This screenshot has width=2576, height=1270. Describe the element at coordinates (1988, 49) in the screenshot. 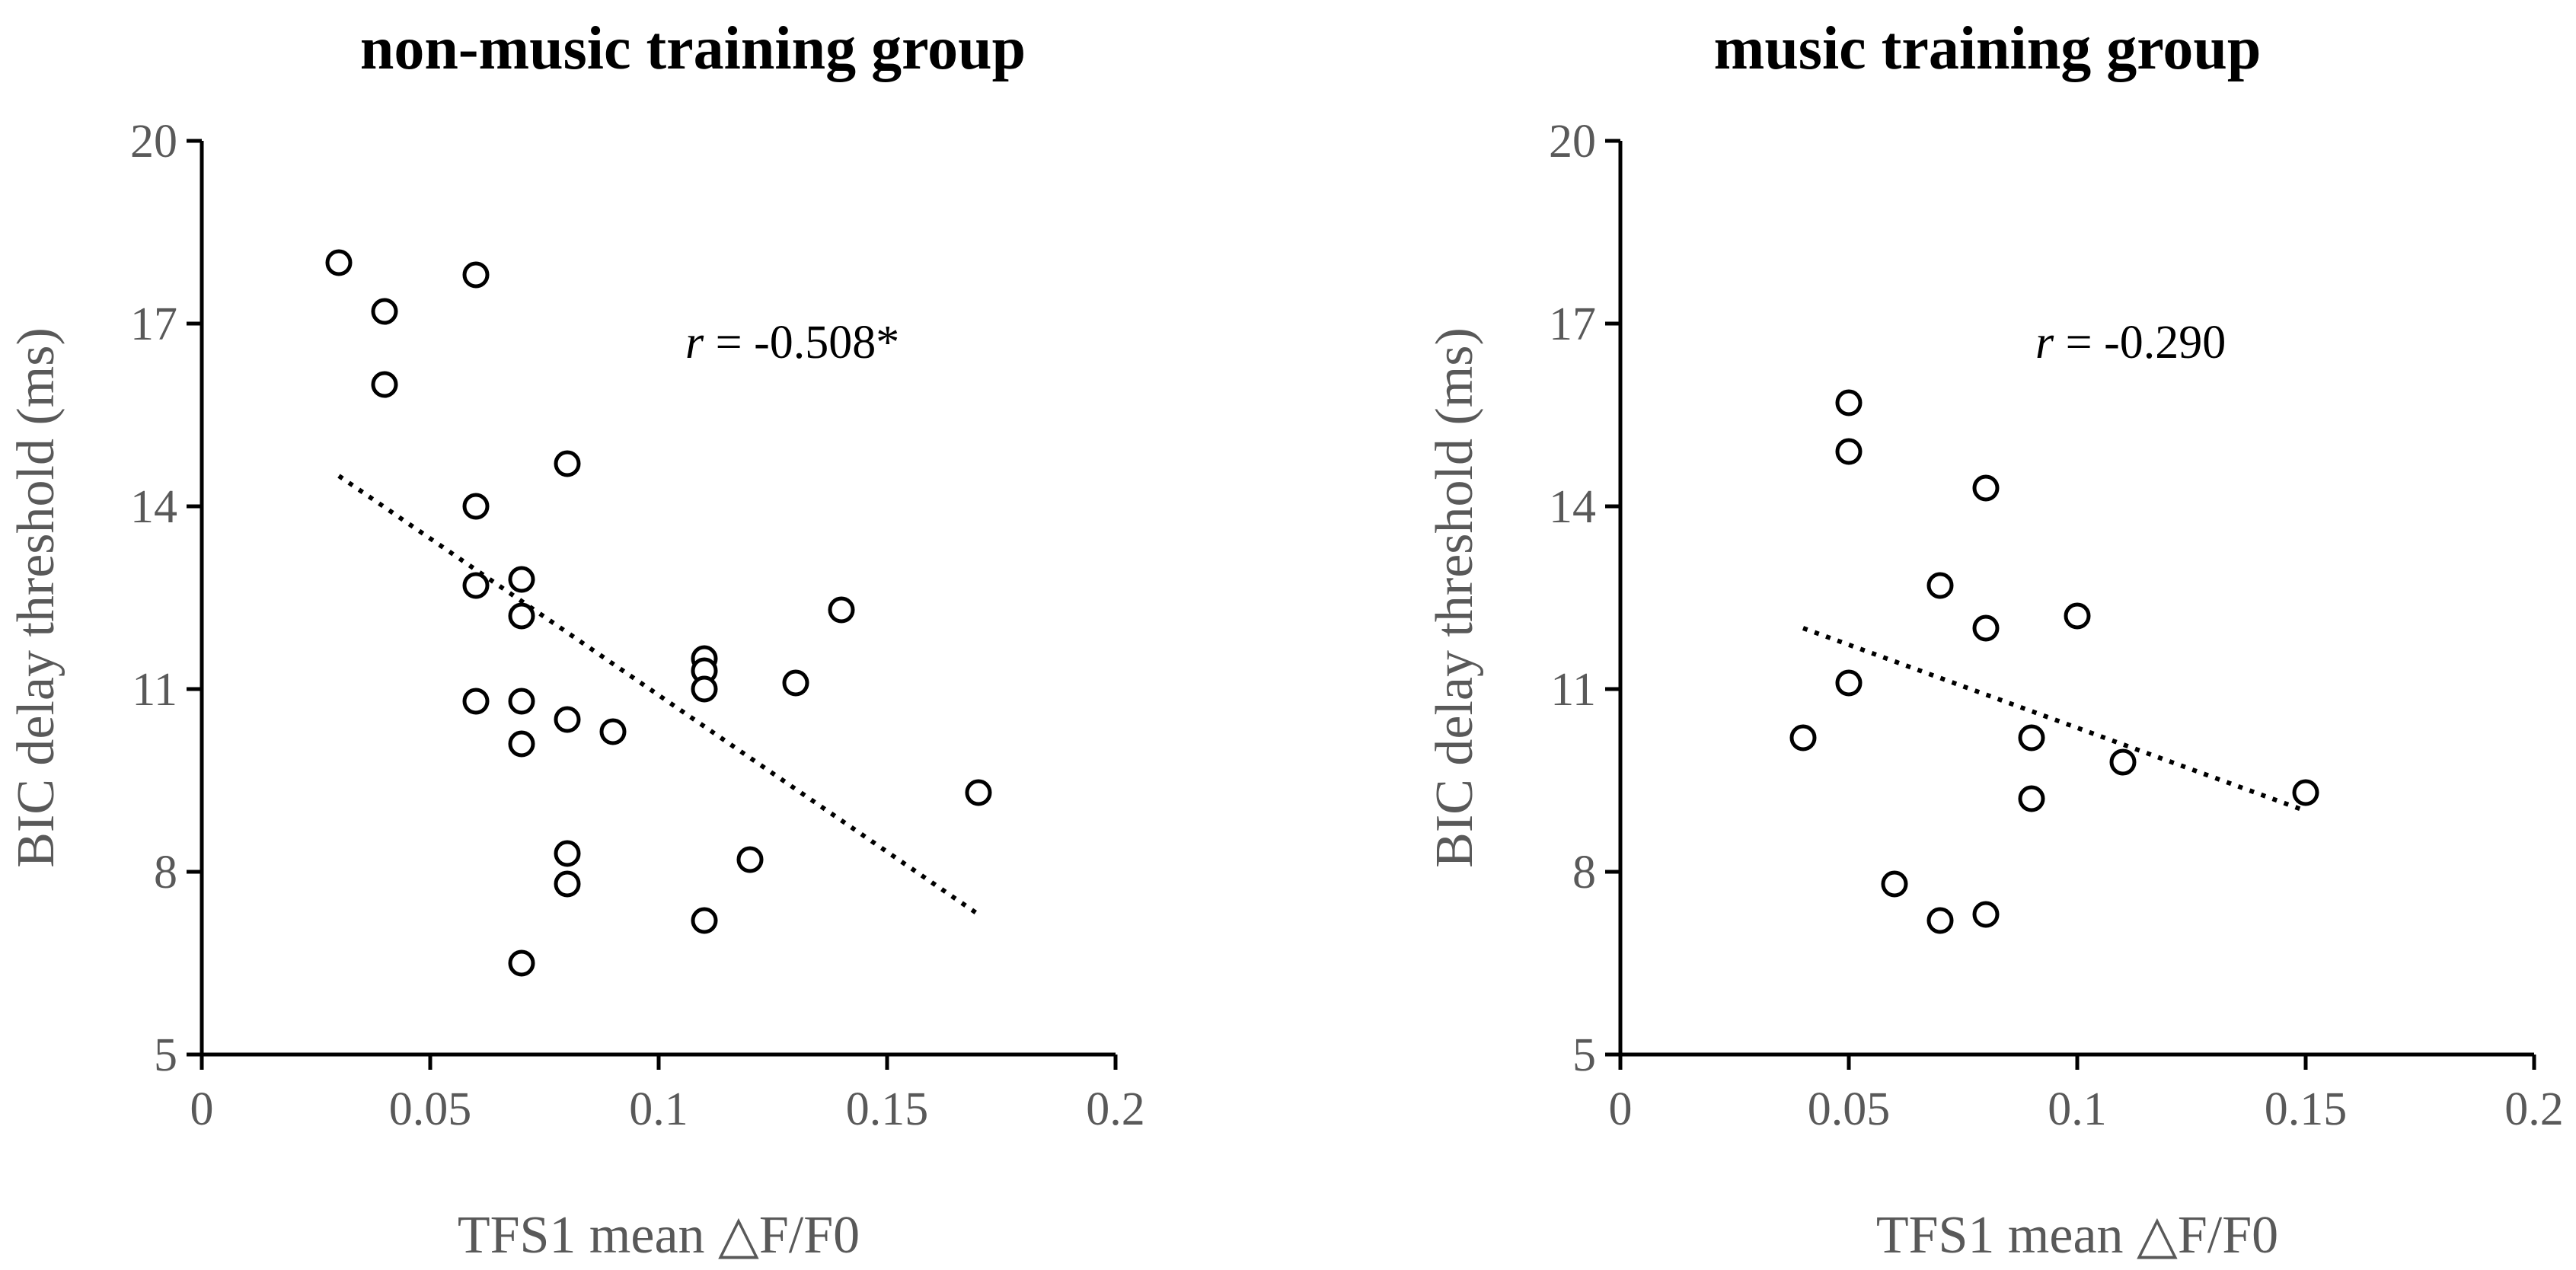

I see `chart-title: music training group` at that location.